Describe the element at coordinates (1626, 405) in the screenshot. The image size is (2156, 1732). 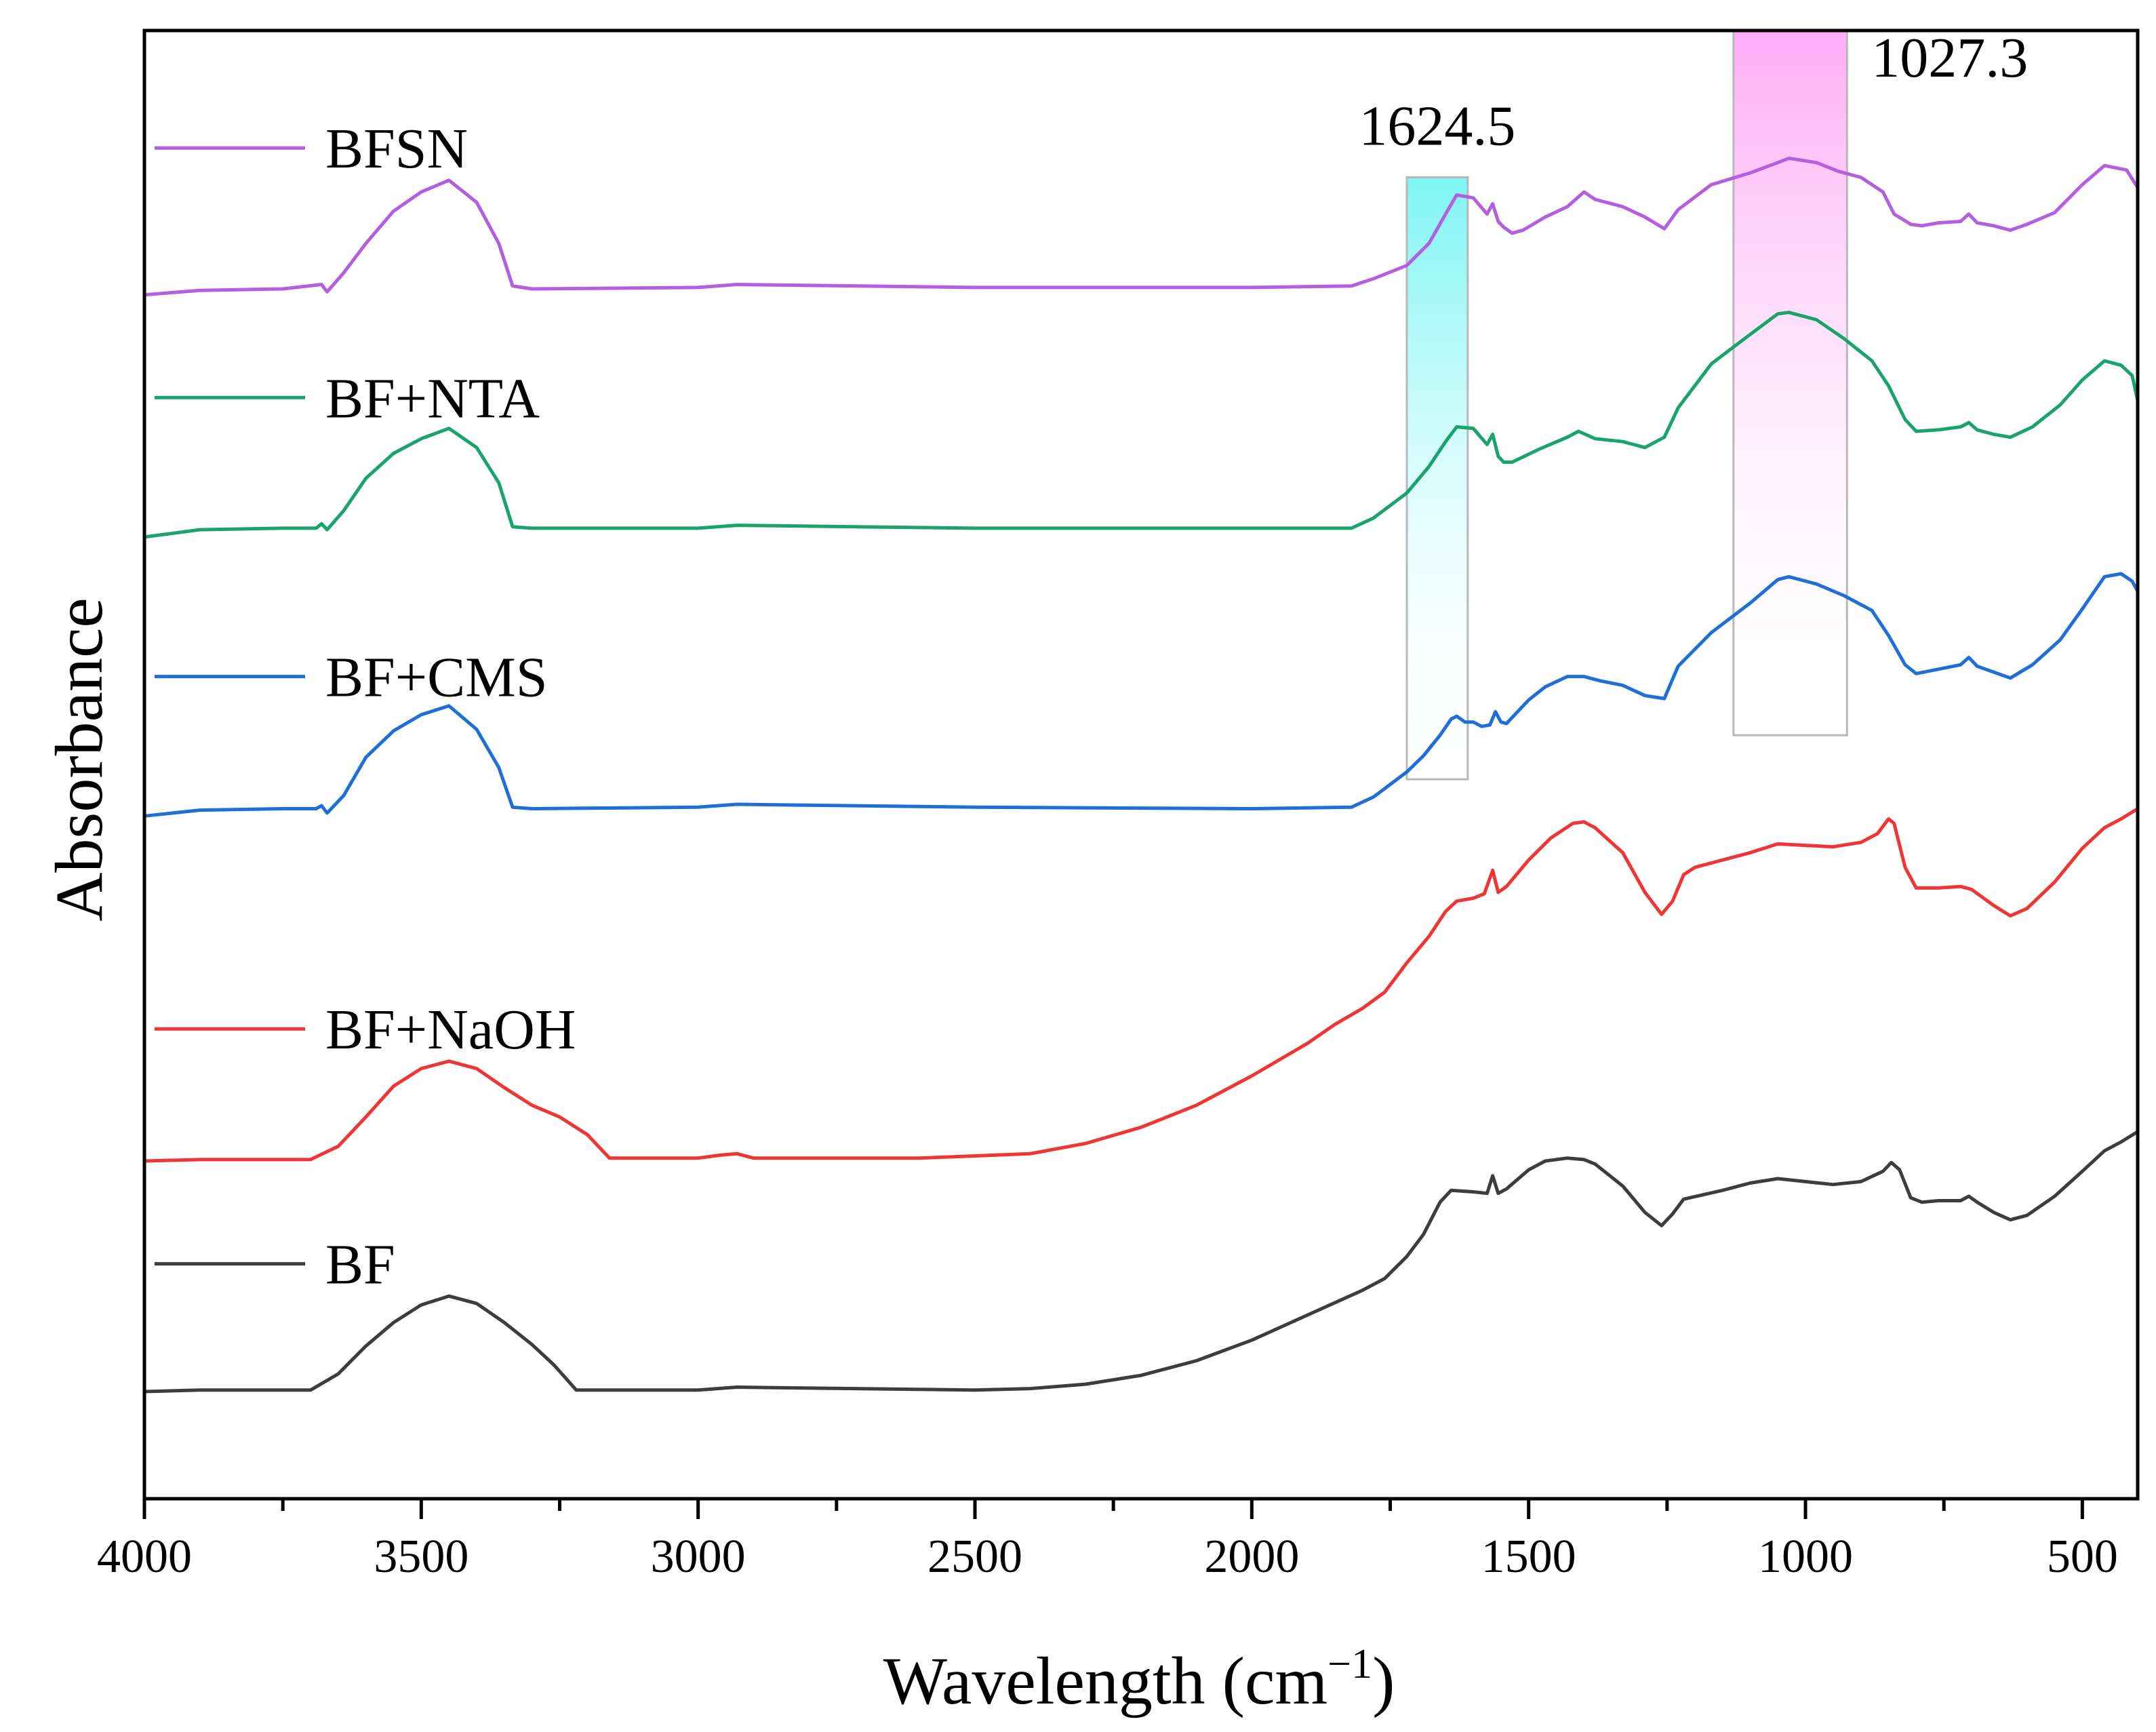
I see `highlight-bands` at that location.